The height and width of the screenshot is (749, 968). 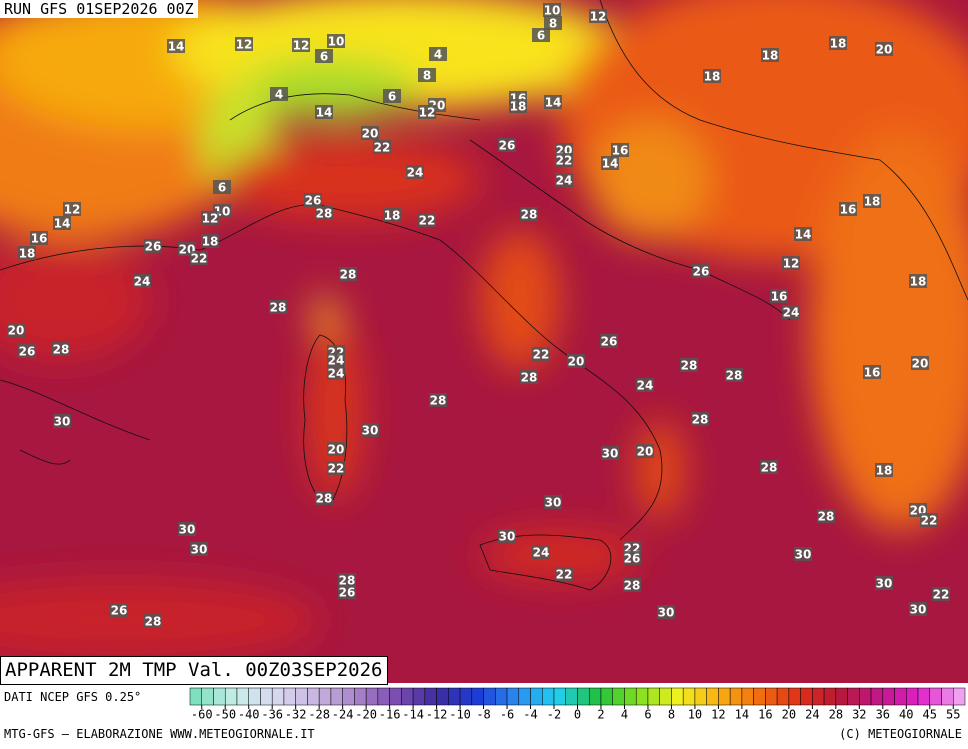 I want to click on product-title: APPARENT 2M TMP Val. 00Z03SEP2026, so click(x=194, y=670).